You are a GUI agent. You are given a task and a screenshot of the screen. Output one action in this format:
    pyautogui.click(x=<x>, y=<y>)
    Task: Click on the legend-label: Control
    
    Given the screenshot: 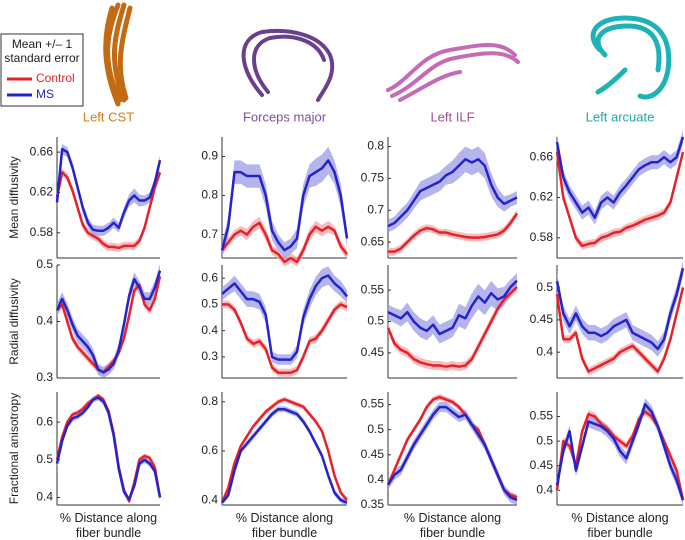 What is the action you would take?
    pyautogui.click(x=55, y=78)
    